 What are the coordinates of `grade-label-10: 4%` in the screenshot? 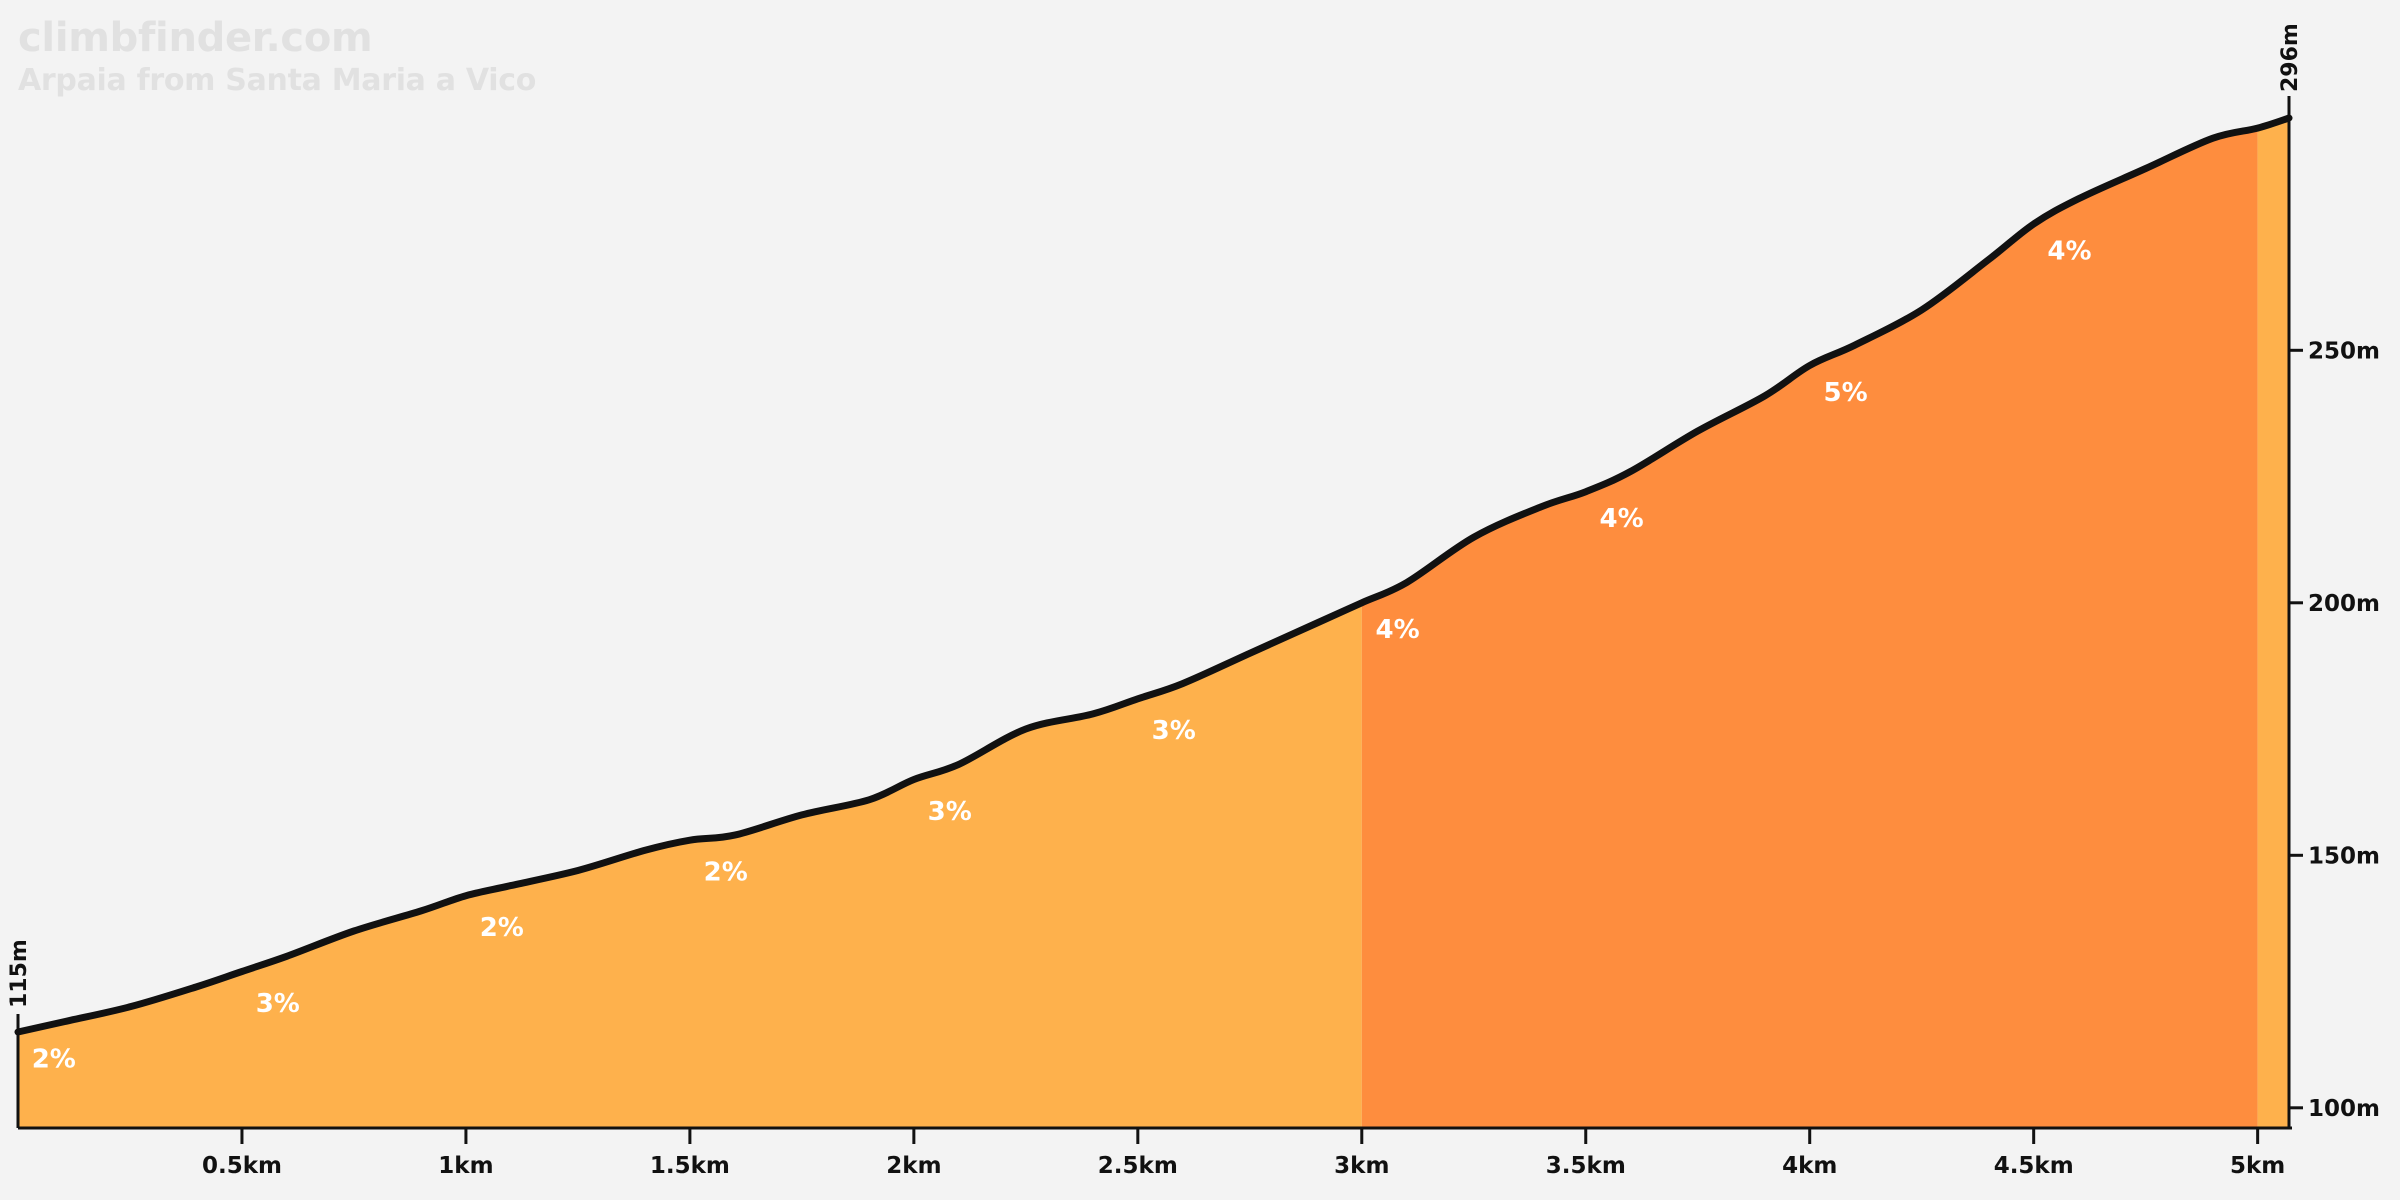 It's located at (2069, 251).